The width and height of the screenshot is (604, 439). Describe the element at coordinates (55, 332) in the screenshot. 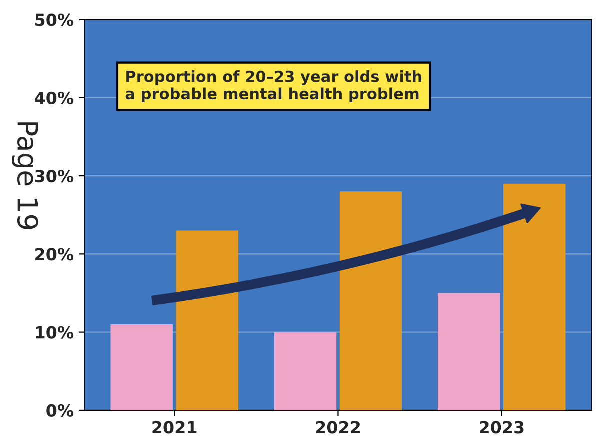

I see `y-tick-label: 10%` at that location.